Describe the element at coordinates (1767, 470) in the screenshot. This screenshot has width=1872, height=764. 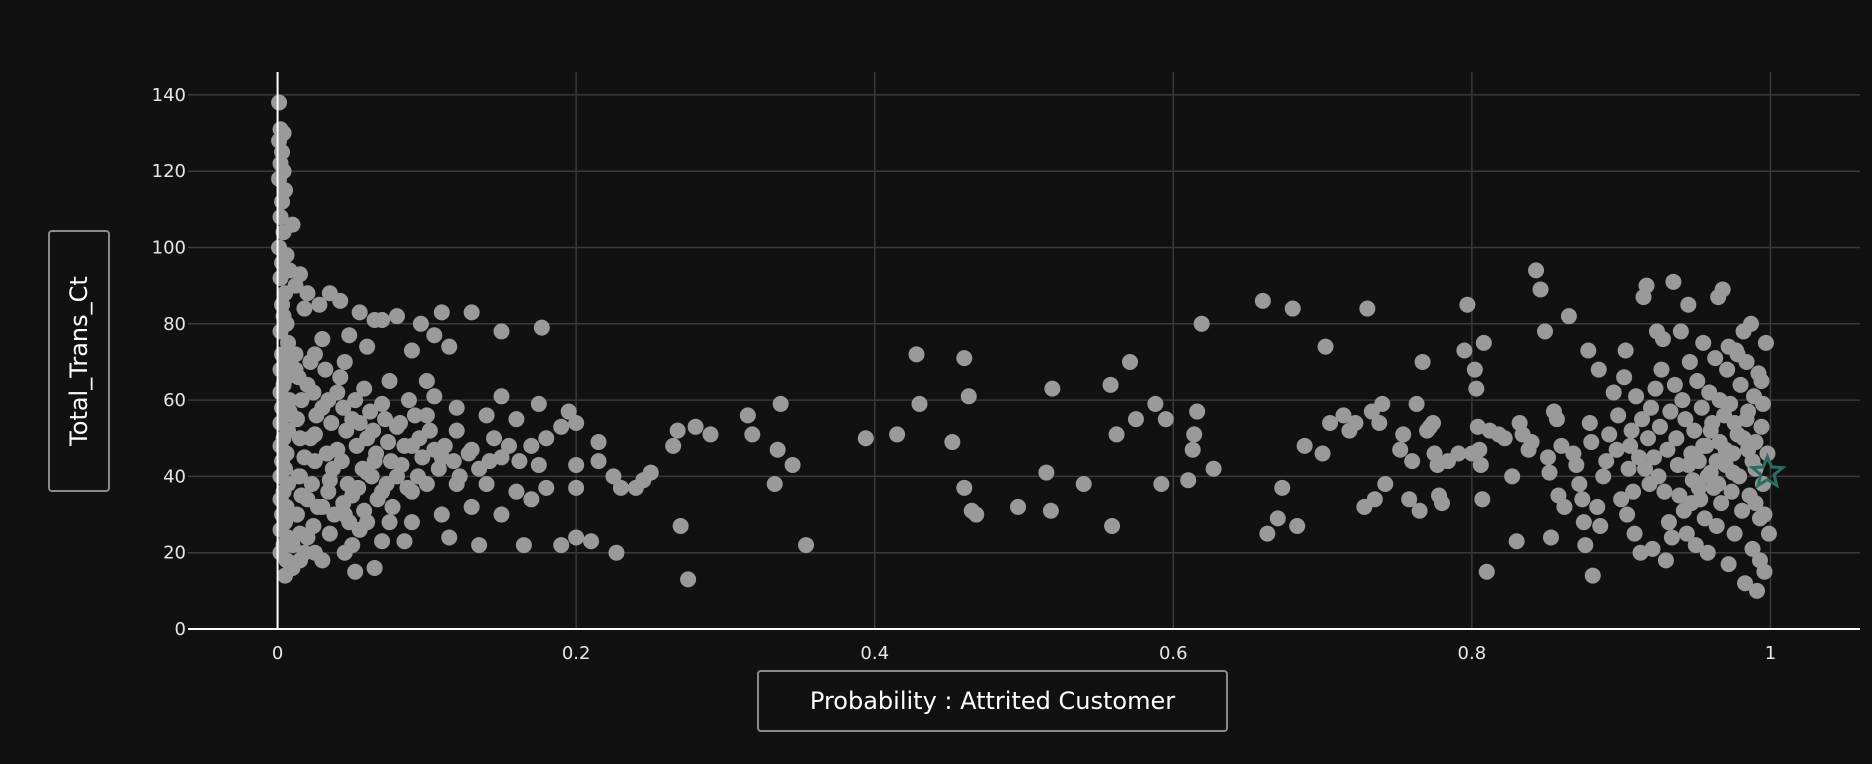
I see `highlight-star-marker` at that location.